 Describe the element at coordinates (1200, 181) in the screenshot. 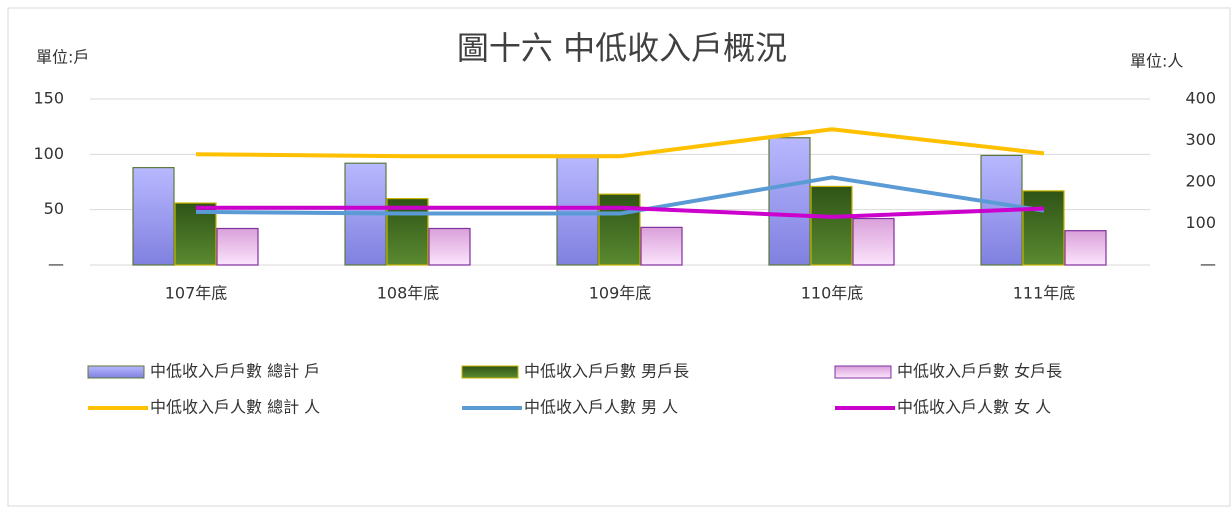

I see `y2-tick-label: 200` at that location.